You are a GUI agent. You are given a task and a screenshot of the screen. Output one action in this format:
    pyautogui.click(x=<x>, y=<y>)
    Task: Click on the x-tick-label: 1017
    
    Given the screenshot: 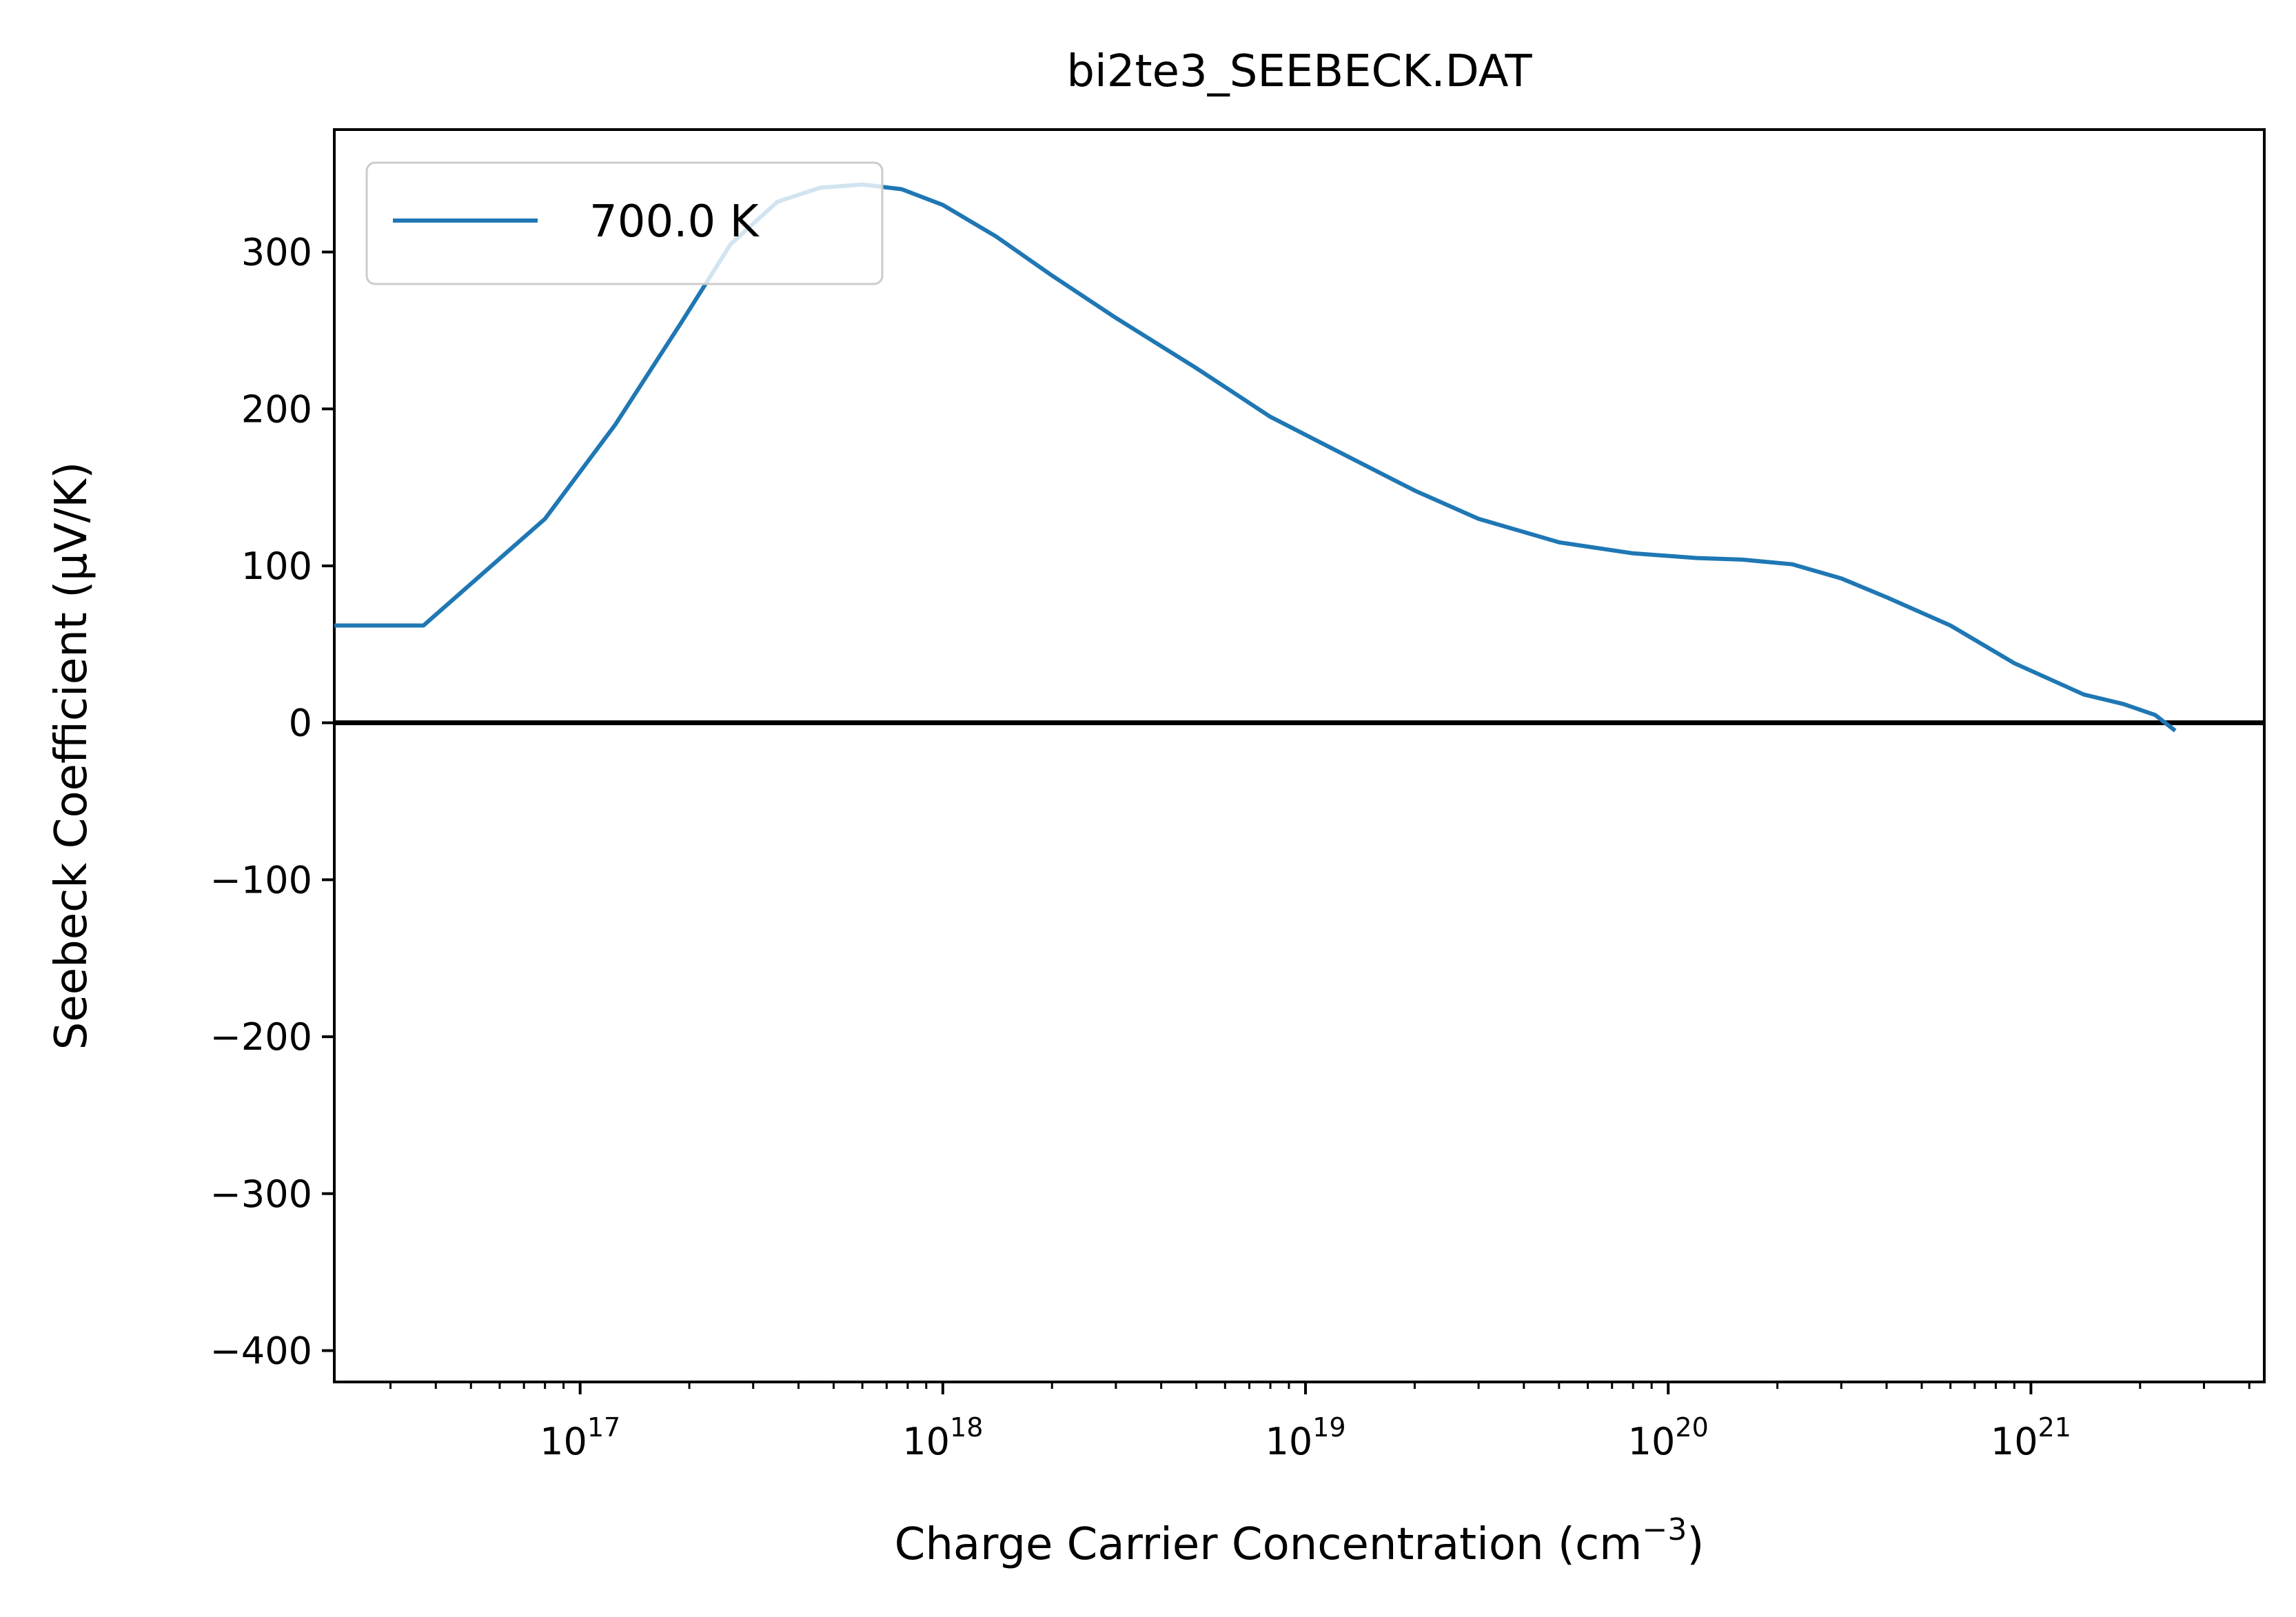 What is the action you would take?
    pyautogui.click(x=580, y=1438)
    